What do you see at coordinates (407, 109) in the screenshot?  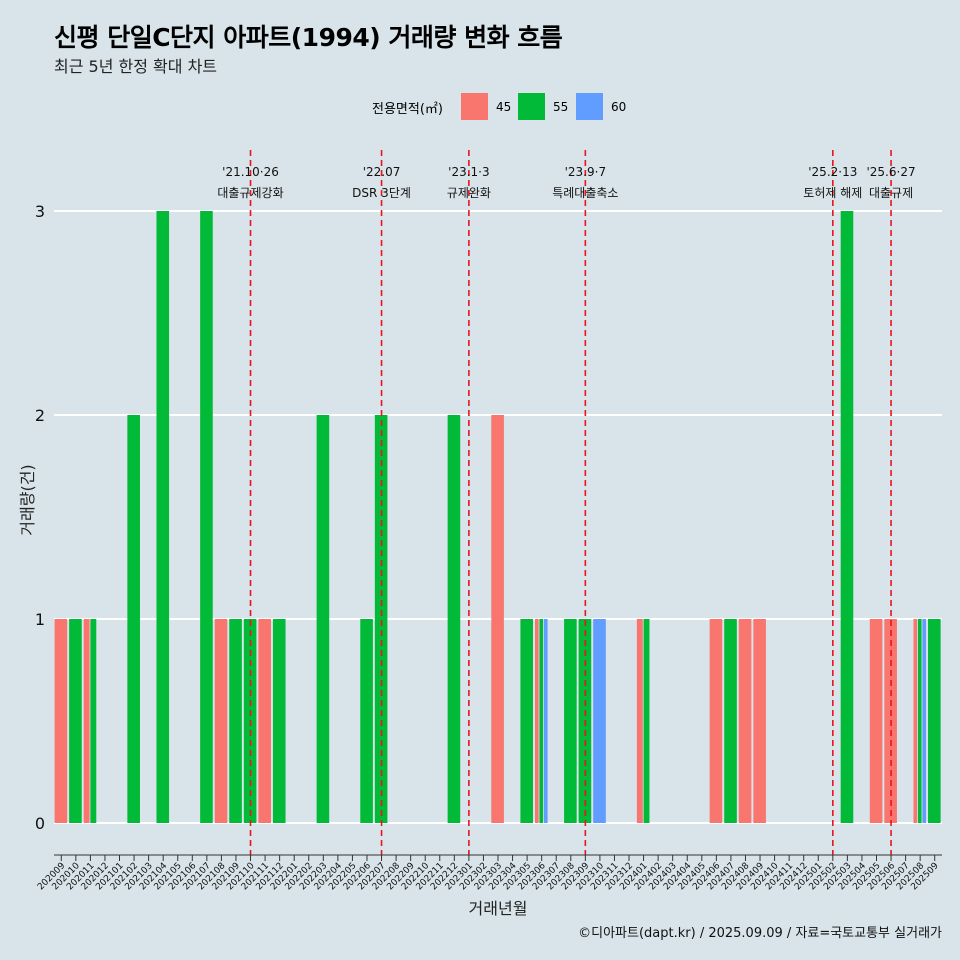 I see `legend-title: 전용면적(㎡)` at bounding box center [407, 109].